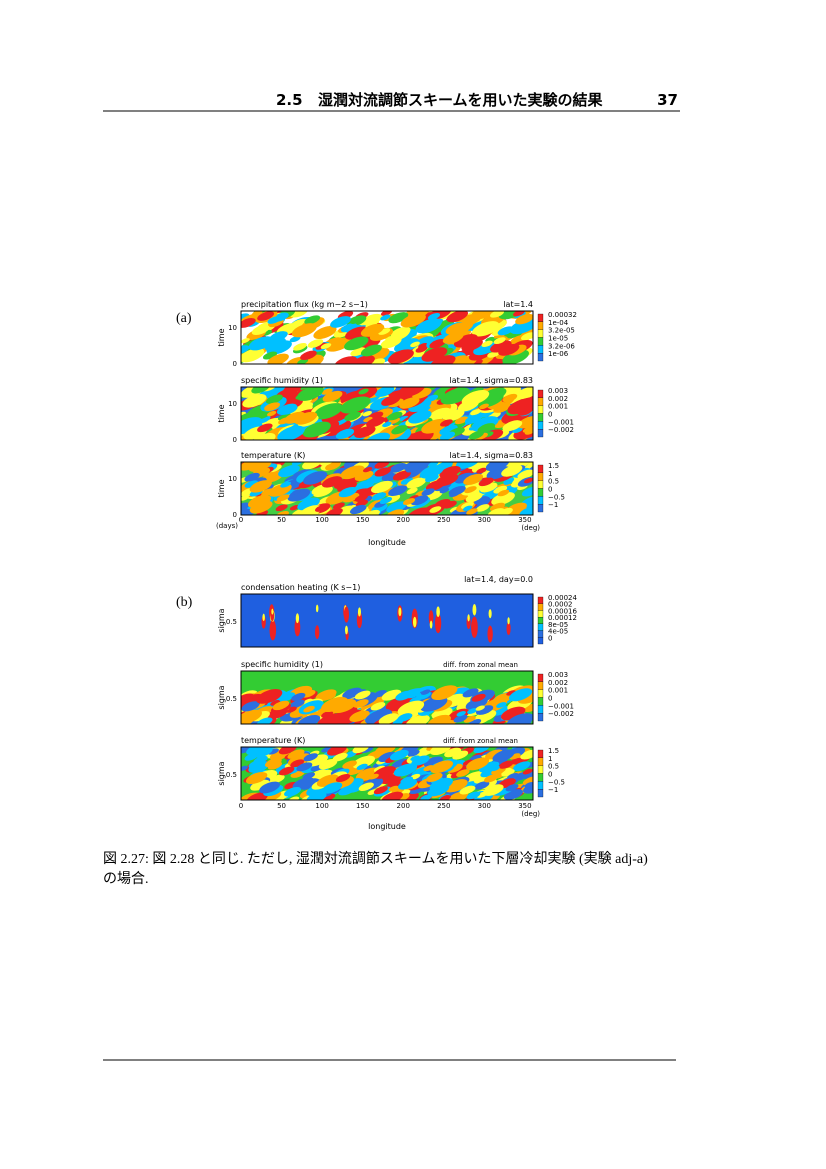  I want to click on caption-line: の場合., so click(126, 879).